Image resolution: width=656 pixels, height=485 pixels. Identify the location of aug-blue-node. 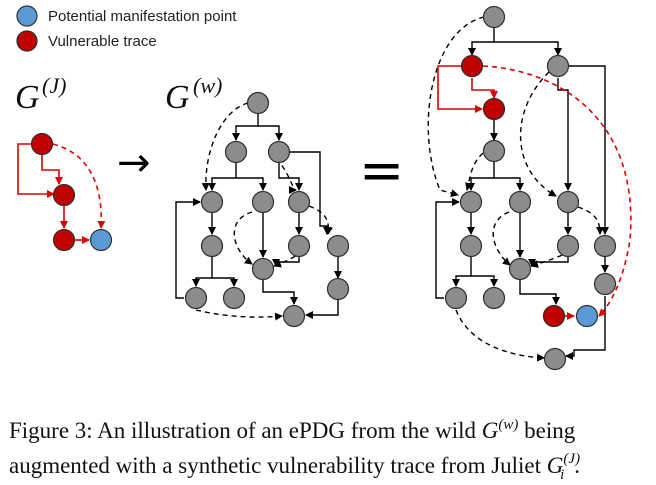
(587, 316).